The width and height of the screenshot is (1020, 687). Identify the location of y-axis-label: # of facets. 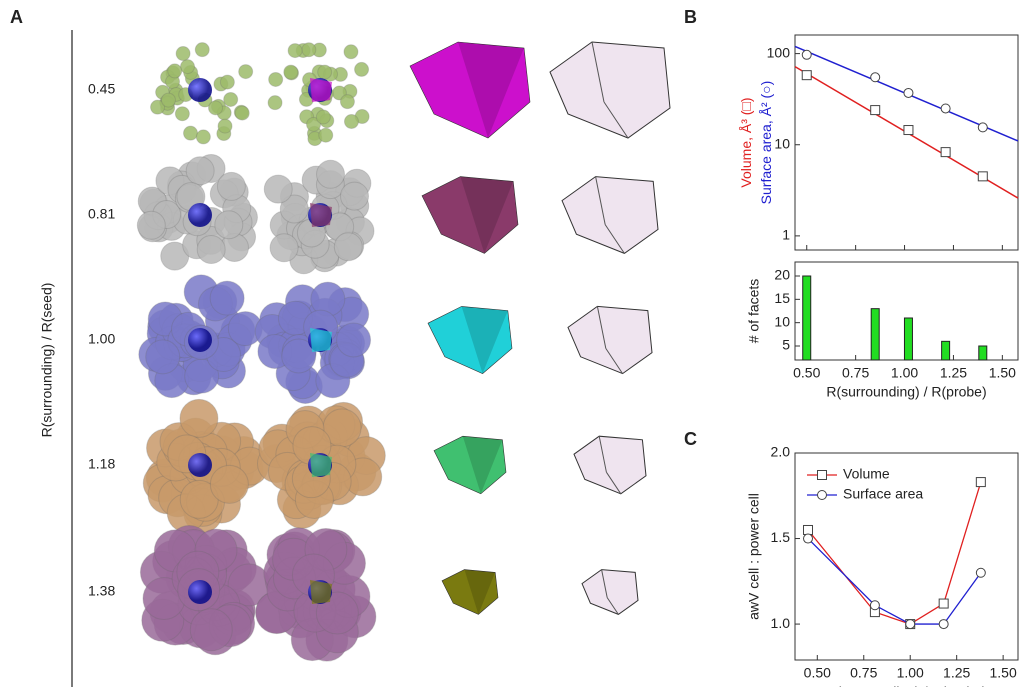
(754, 311).